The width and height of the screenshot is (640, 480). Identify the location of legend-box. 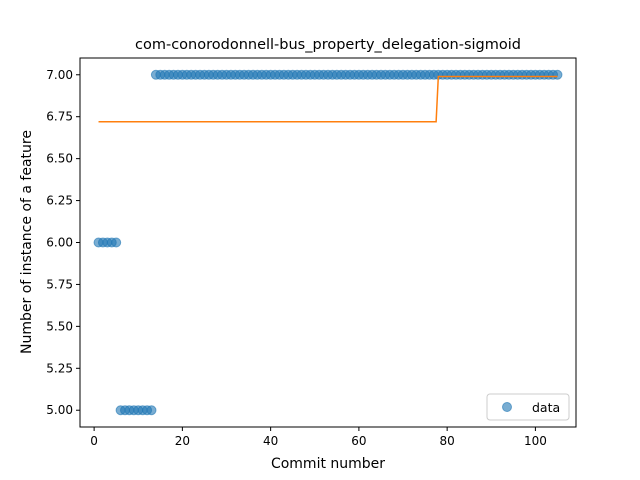
(528, 407).